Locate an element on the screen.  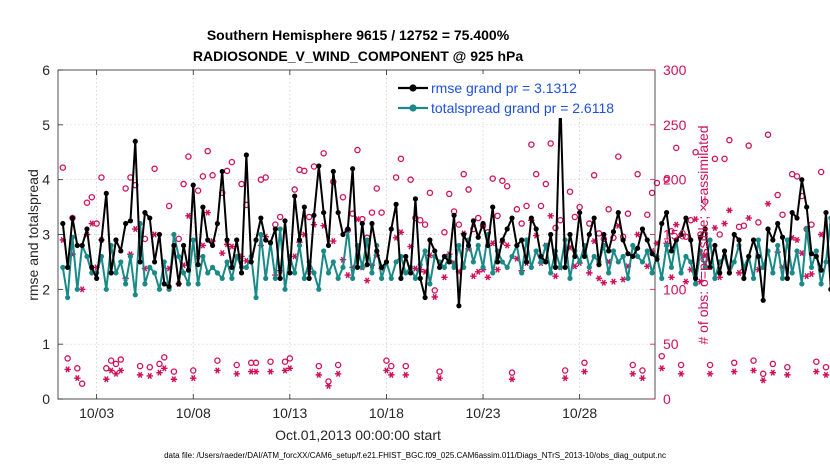
chart-subtitle: RADIOSONDE_V_WIND_COMPONENT @ 925 hPa is located at coordinates (358, 56).